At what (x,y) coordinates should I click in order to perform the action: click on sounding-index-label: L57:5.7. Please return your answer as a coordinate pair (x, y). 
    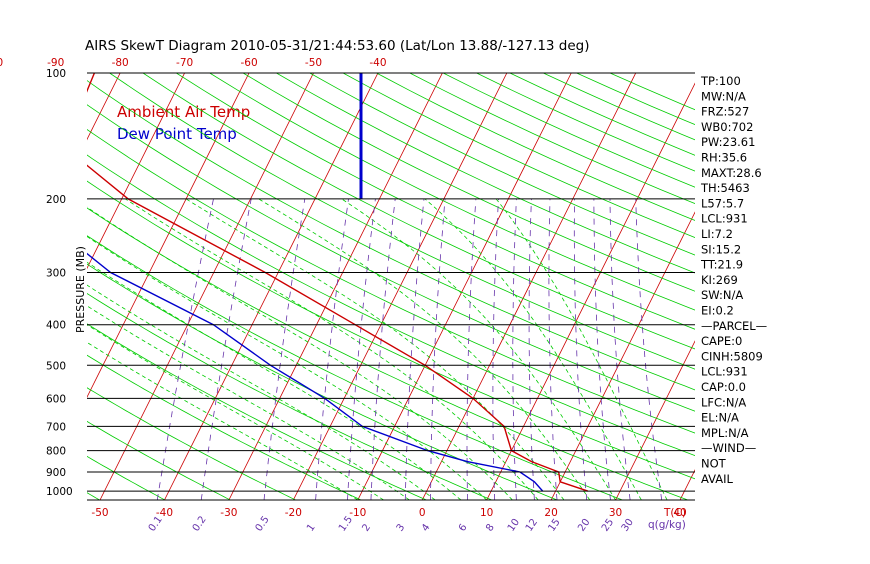
    Looking at the image, I should click on (722, 203).